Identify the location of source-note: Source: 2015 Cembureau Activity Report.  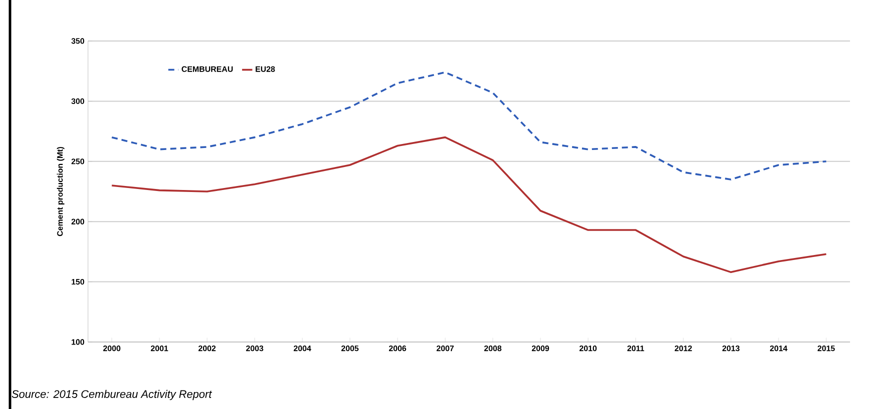
(112, 395).